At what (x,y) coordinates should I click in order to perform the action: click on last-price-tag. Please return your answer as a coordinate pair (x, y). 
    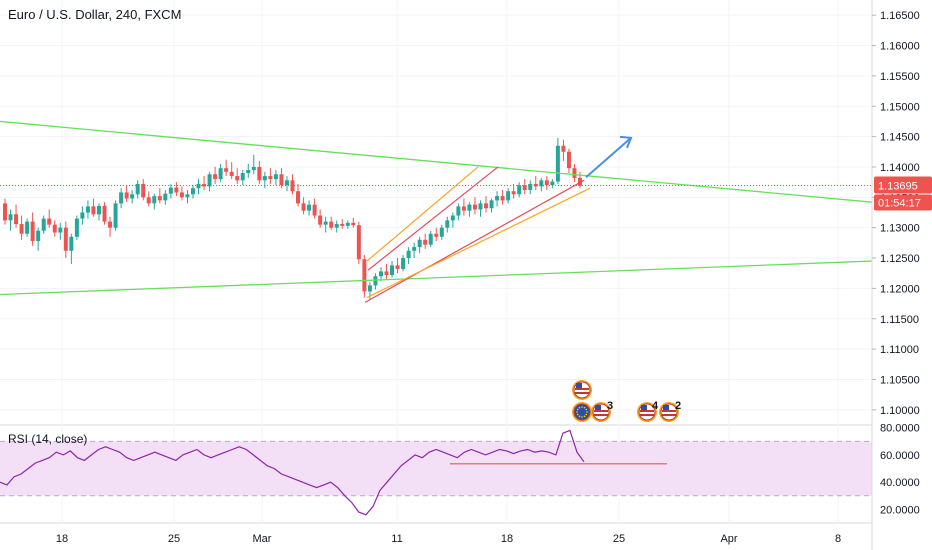
    Looking at the image, I should click on (903, 185).